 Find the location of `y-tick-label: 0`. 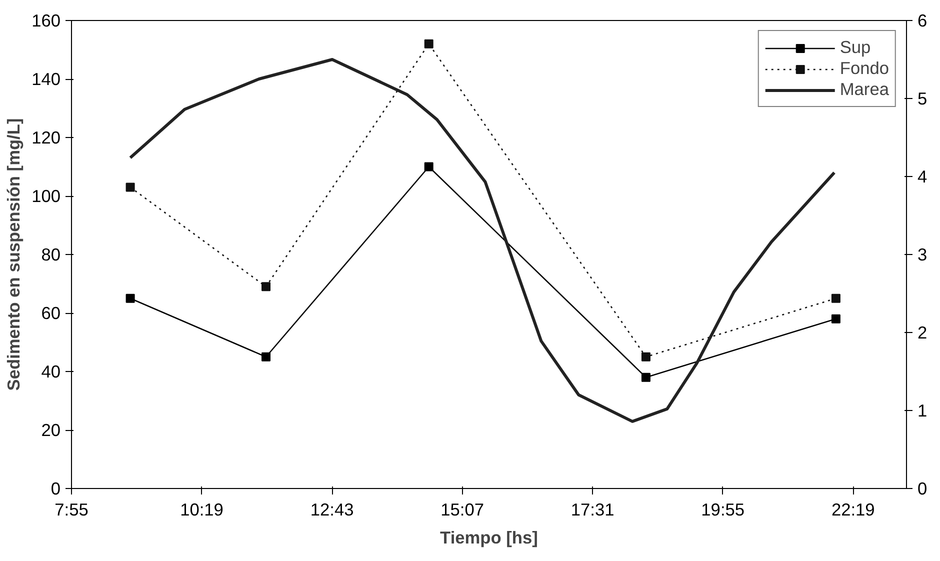

y-tick-label: 0 is located at coordinates (55, 488).